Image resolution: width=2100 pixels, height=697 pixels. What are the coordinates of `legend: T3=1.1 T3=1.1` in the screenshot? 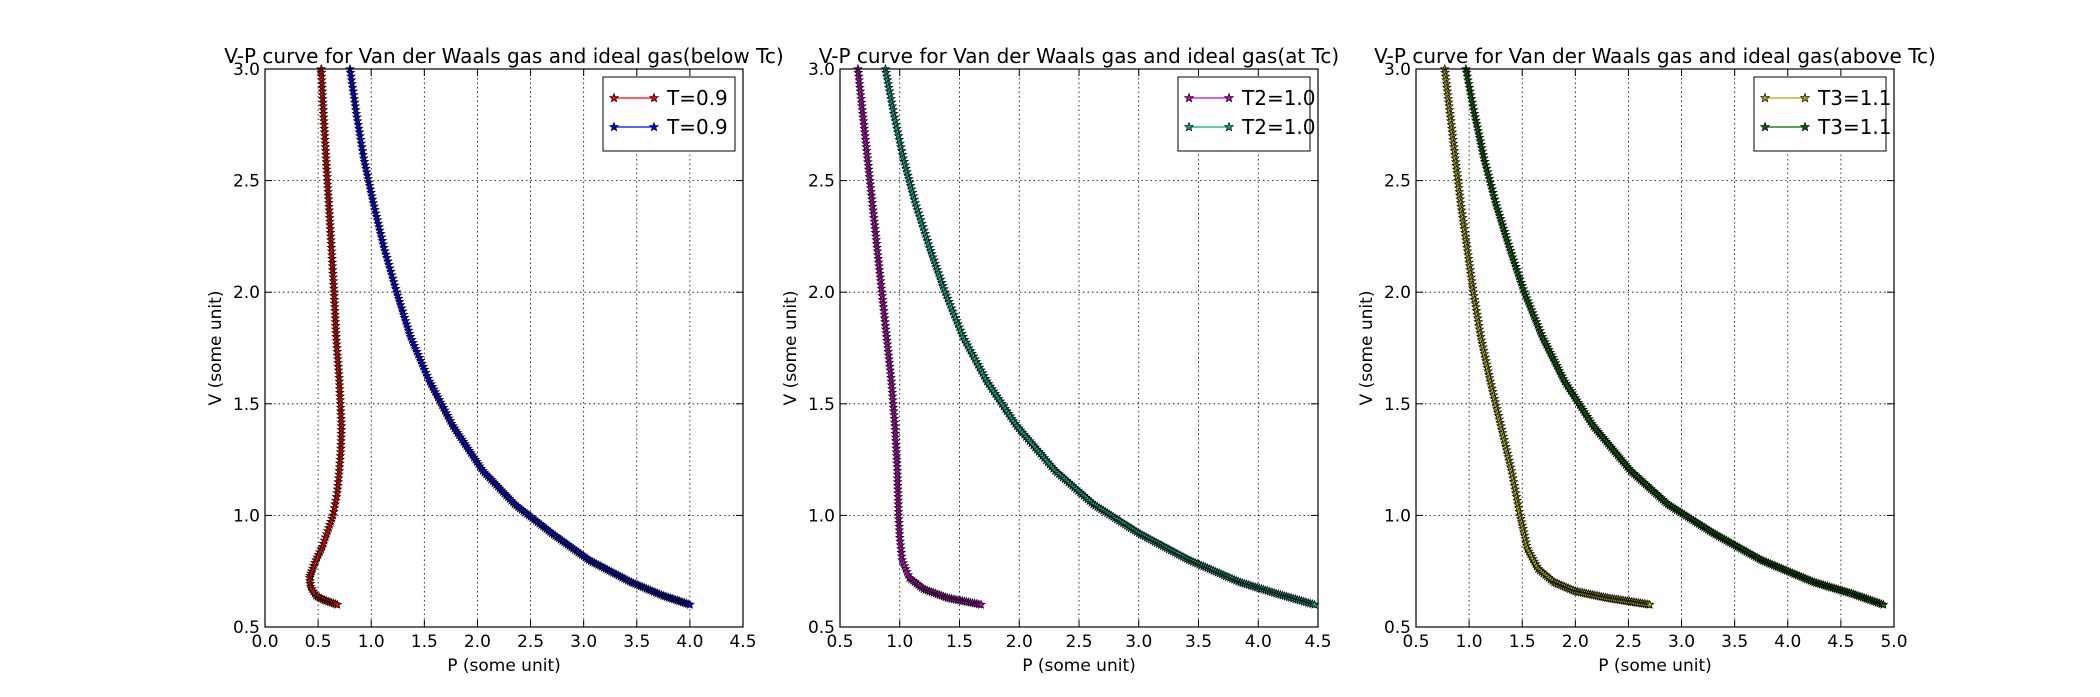 It's located at (1822, 114).